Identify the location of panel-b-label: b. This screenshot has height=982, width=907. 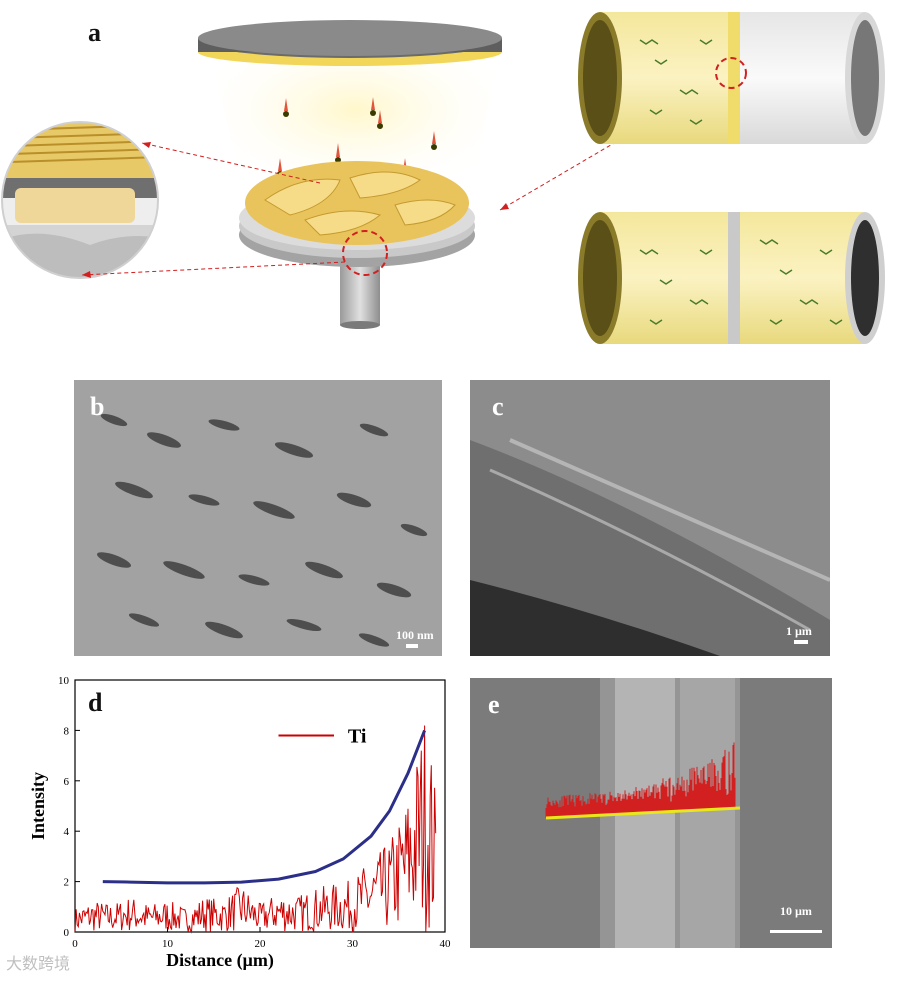
(97, 406).